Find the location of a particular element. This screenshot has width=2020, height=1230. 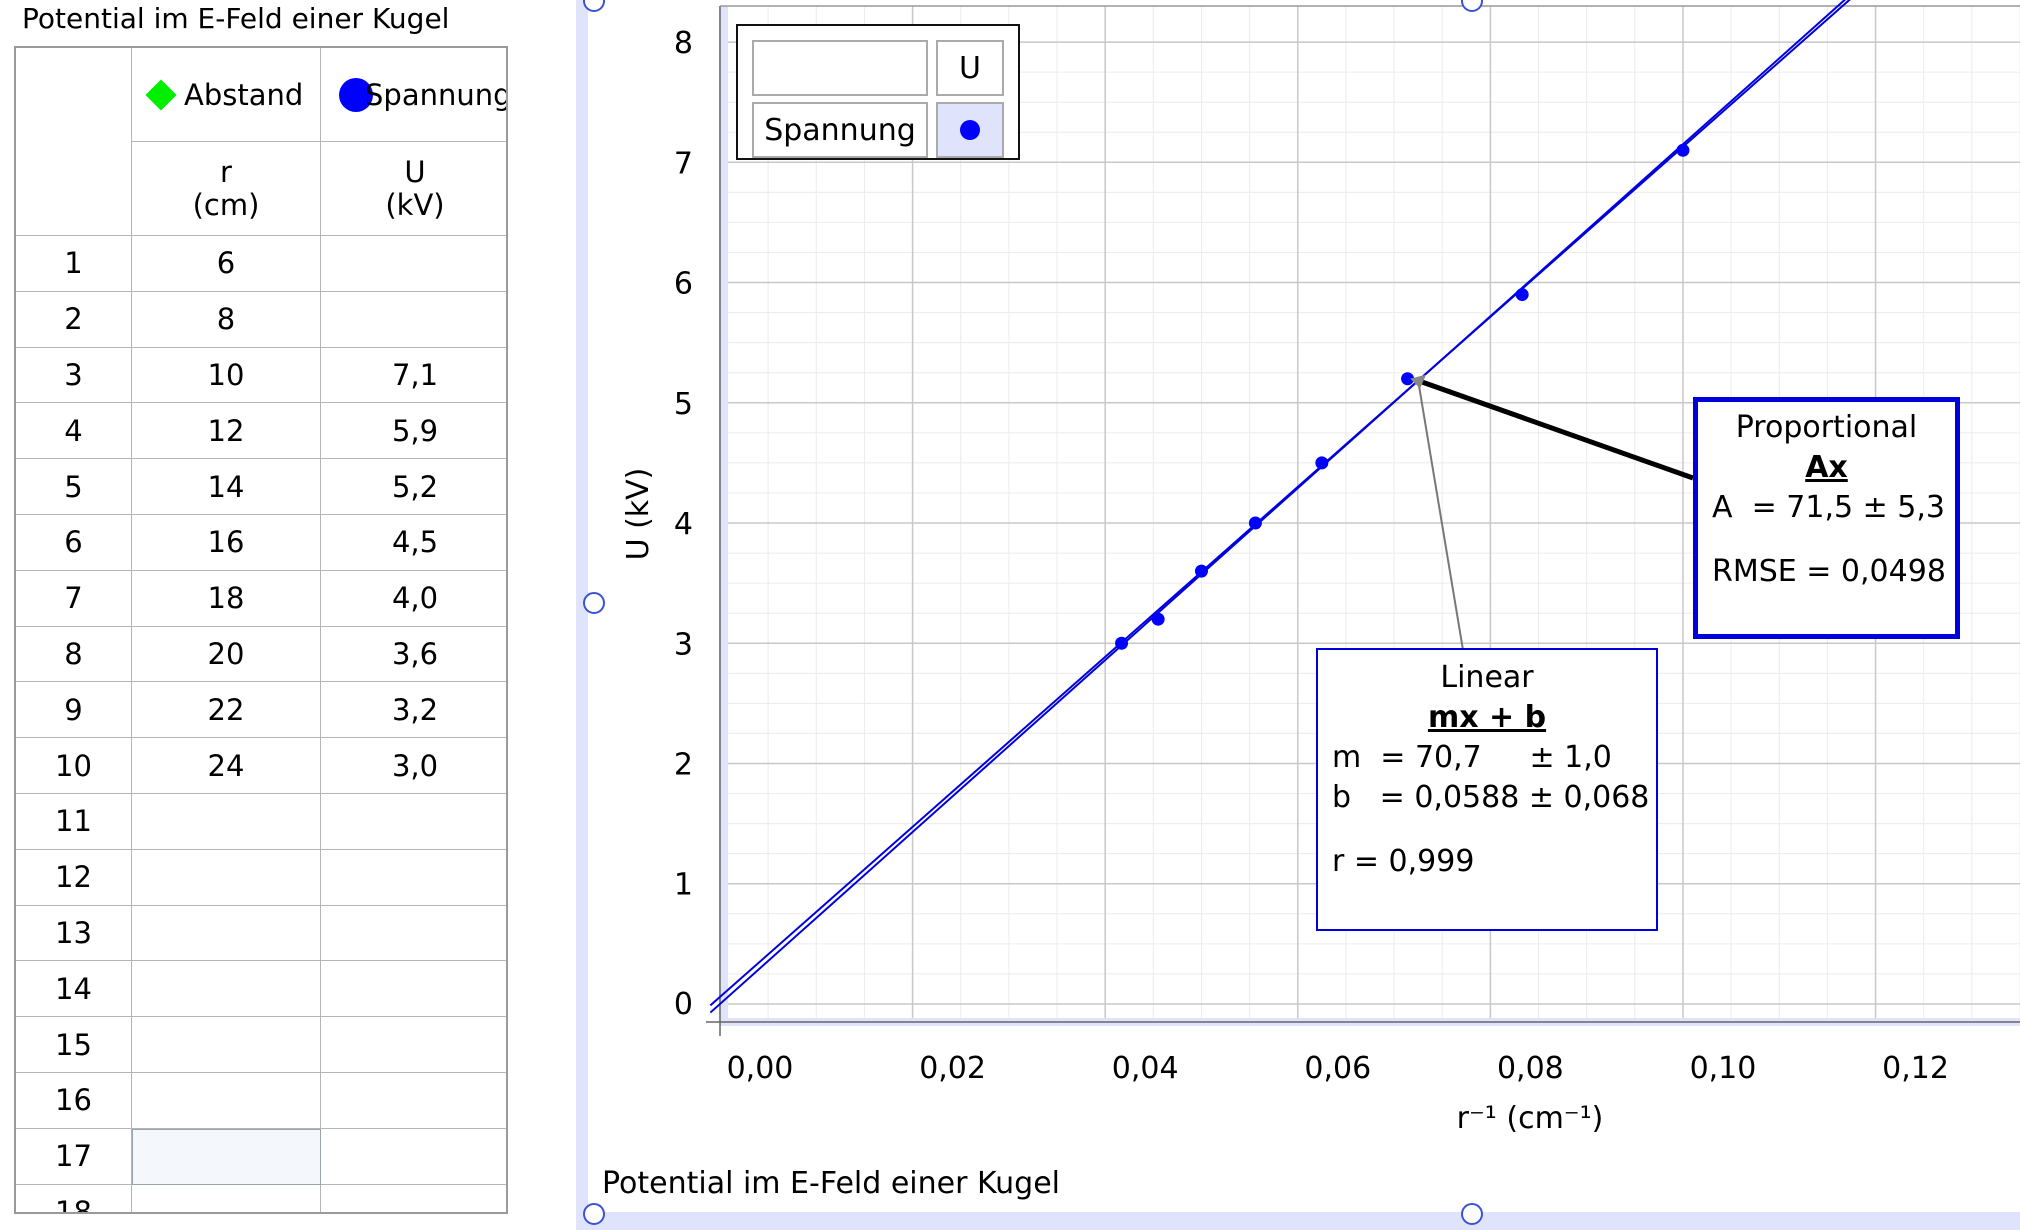

legend-series-marker is located at coordinates (970, 130).